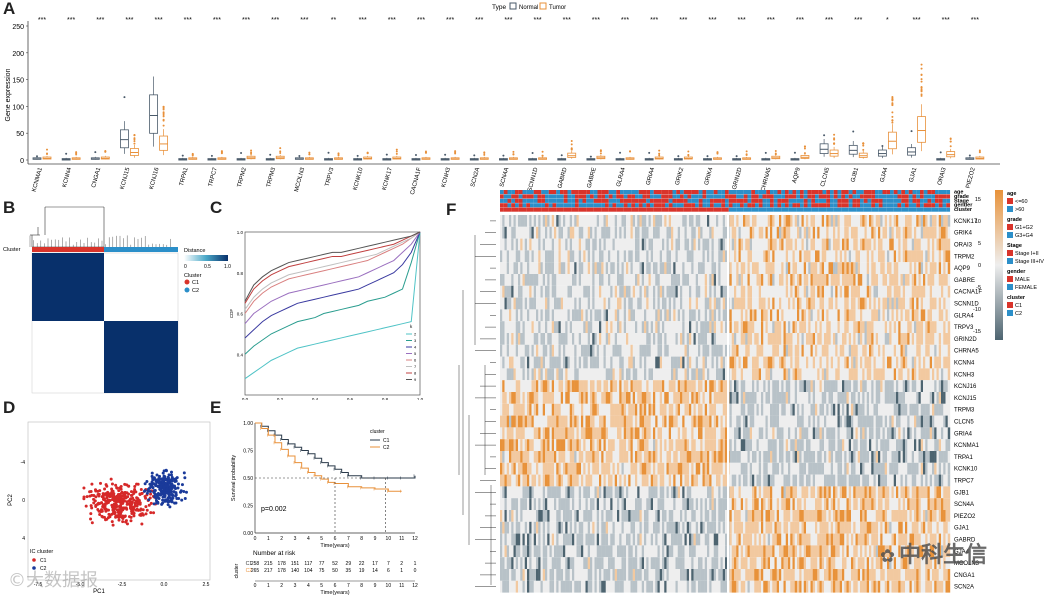  I want to click on survival-curve-c2, so click(328, 457).